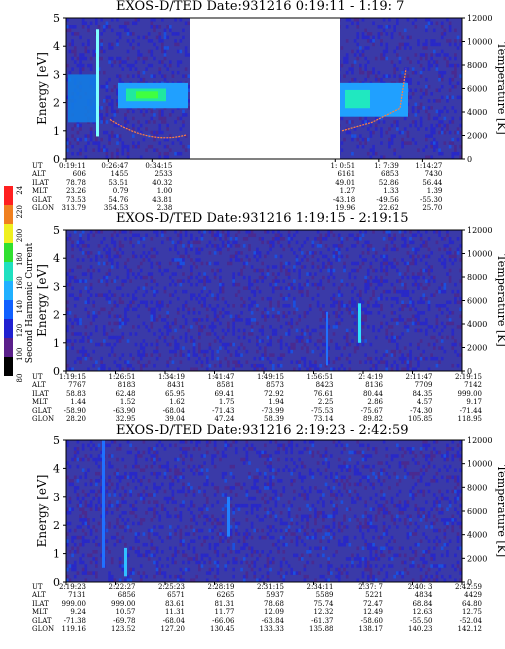 The height and width of the screenshot is (649, 505). I want to click on orbit-value: -71.43, so click(223, 410).